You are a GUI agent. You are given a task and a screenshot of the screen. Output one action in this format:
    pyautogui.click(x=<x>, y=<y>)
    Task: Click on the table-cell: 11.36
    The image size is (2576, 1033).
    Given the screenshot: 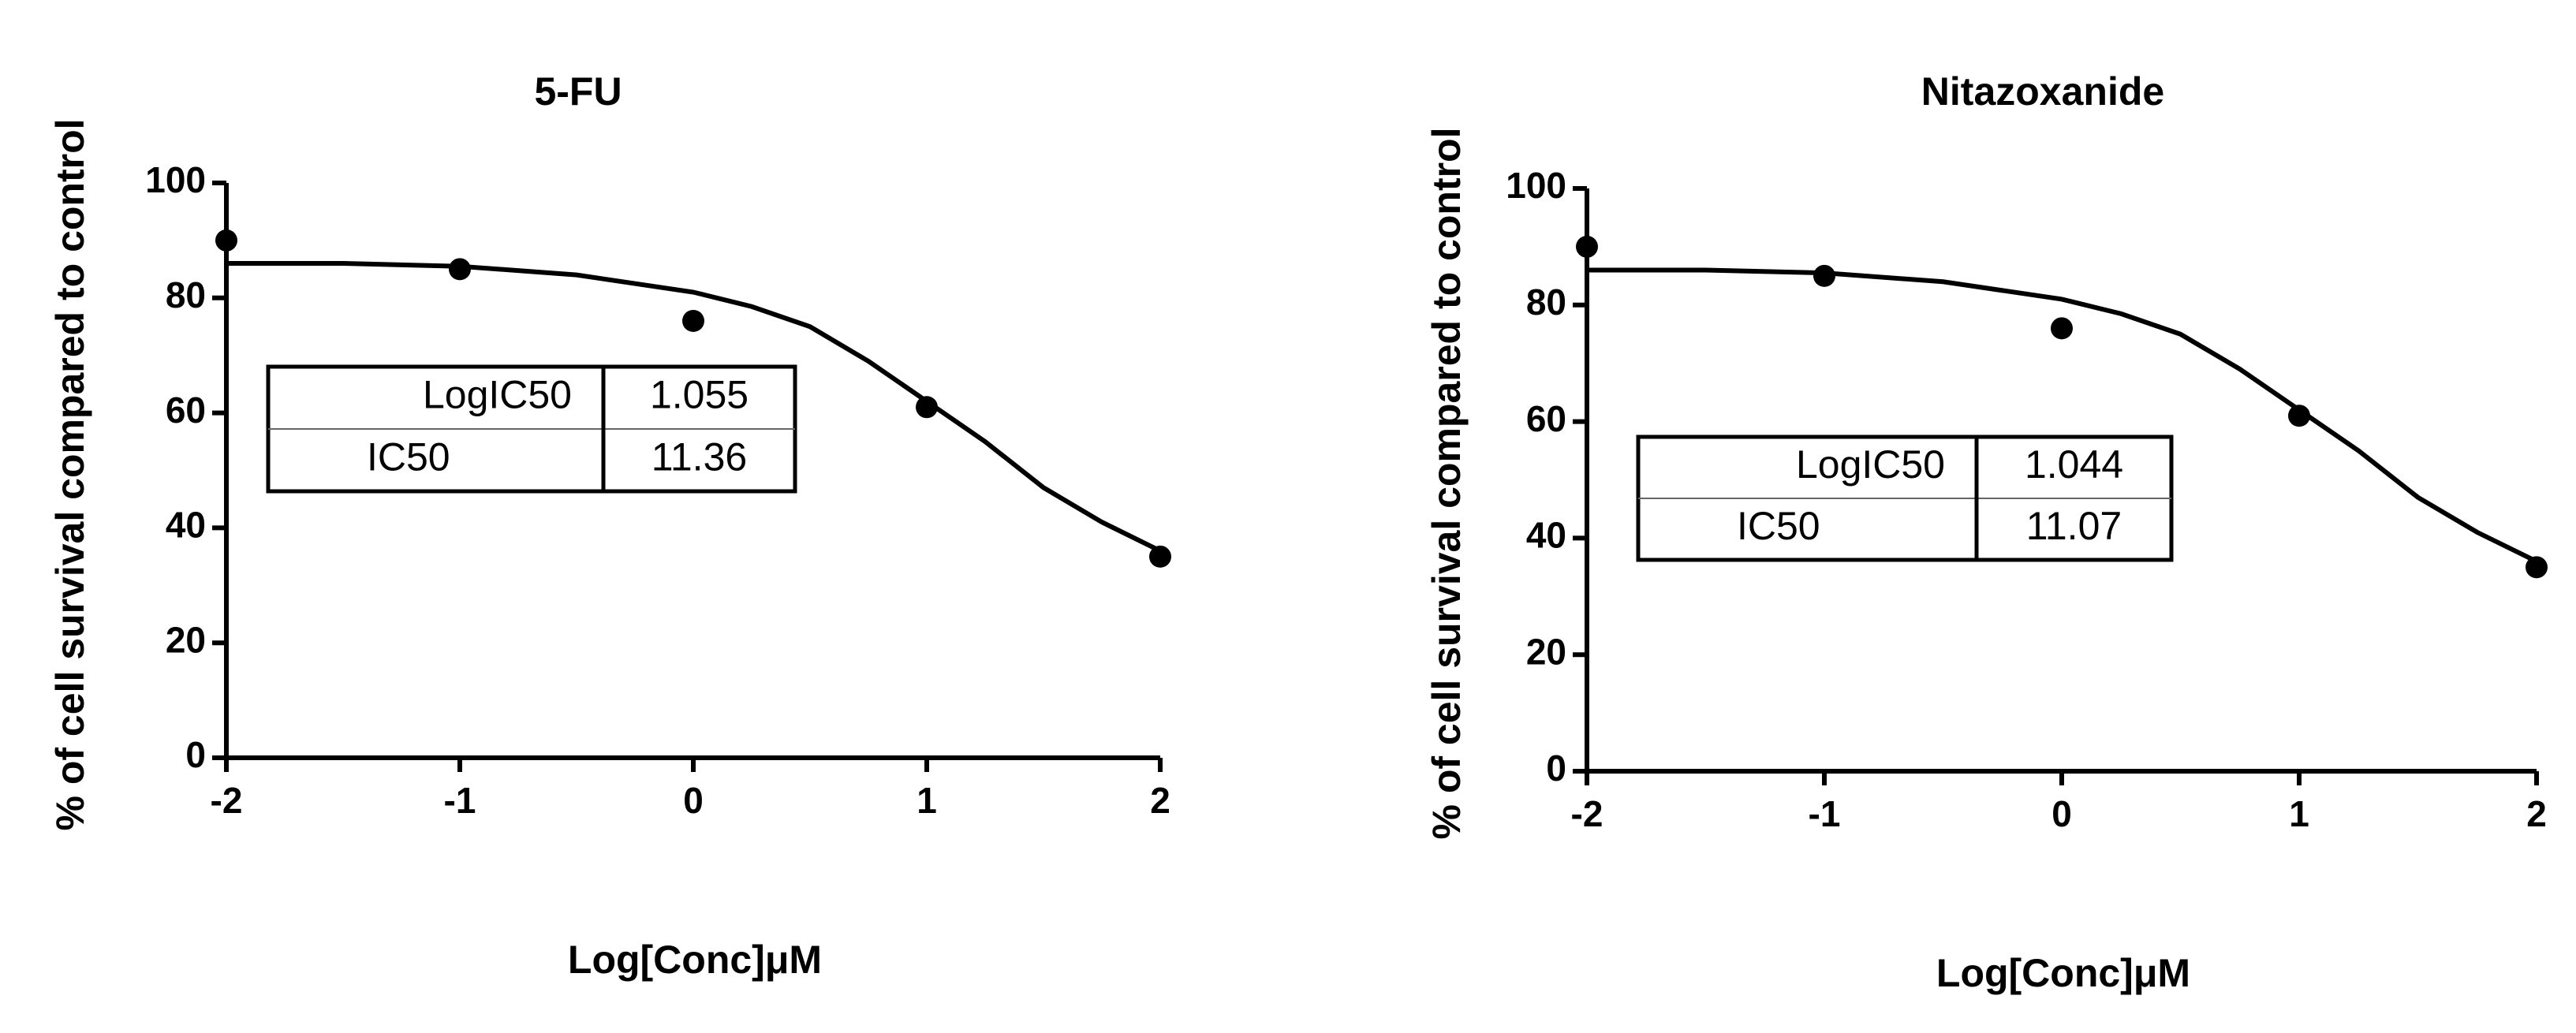 What is the action you would take?
    pyautogui.click(x=699, y=457)
    